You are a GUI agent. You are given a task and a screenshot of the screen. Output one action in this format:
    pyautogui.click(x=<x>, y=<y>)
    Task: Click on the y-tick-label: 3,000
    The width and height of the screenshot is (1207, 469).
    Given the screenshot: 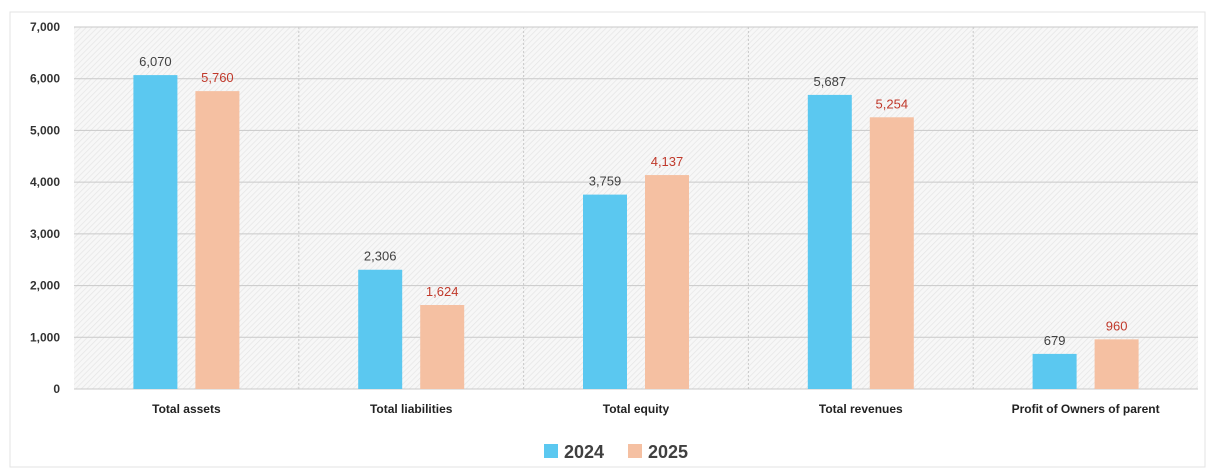 What is the action you would take?
    pyautogui.click(x=45, y=234)
    